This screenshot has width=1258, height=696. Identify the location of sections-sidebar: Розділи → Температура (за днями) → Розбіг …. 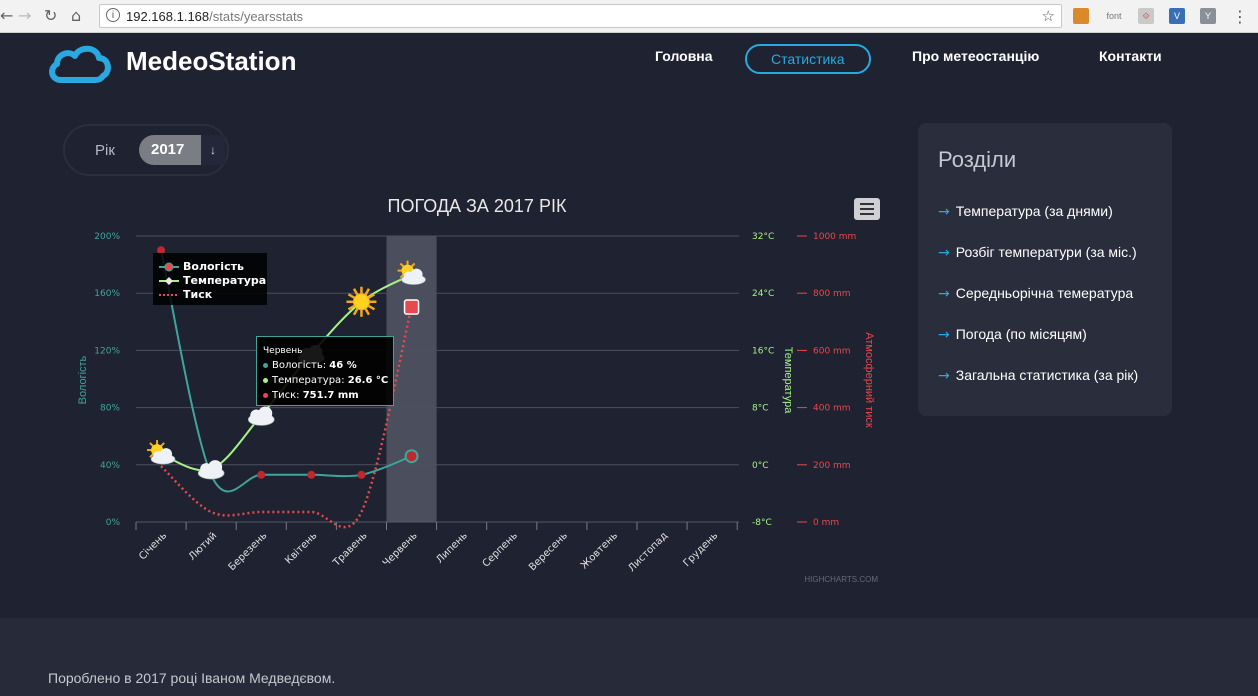
(1045, 269).